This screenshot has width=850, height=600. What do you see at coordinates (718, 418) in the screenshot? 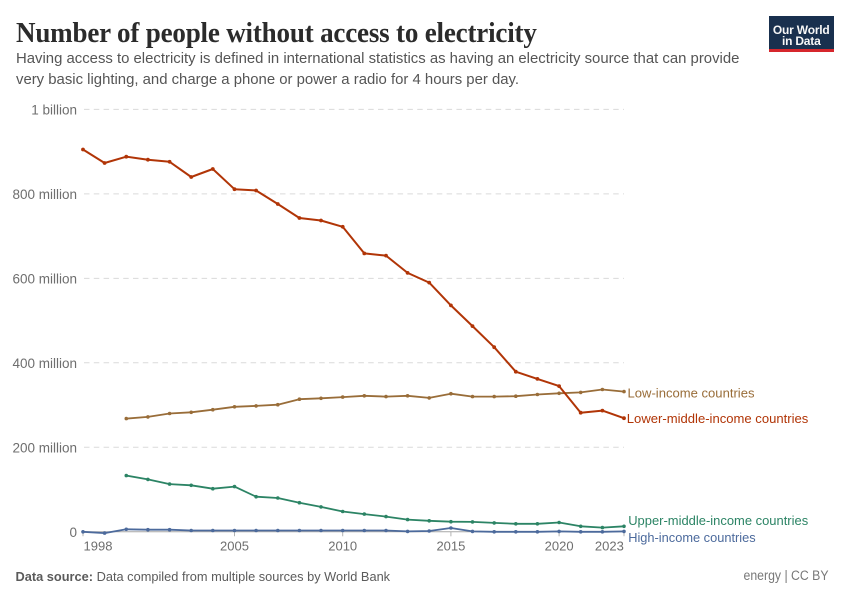
I see `svg-text: Lower-middle-income countries` at bounding box center [718, 418].